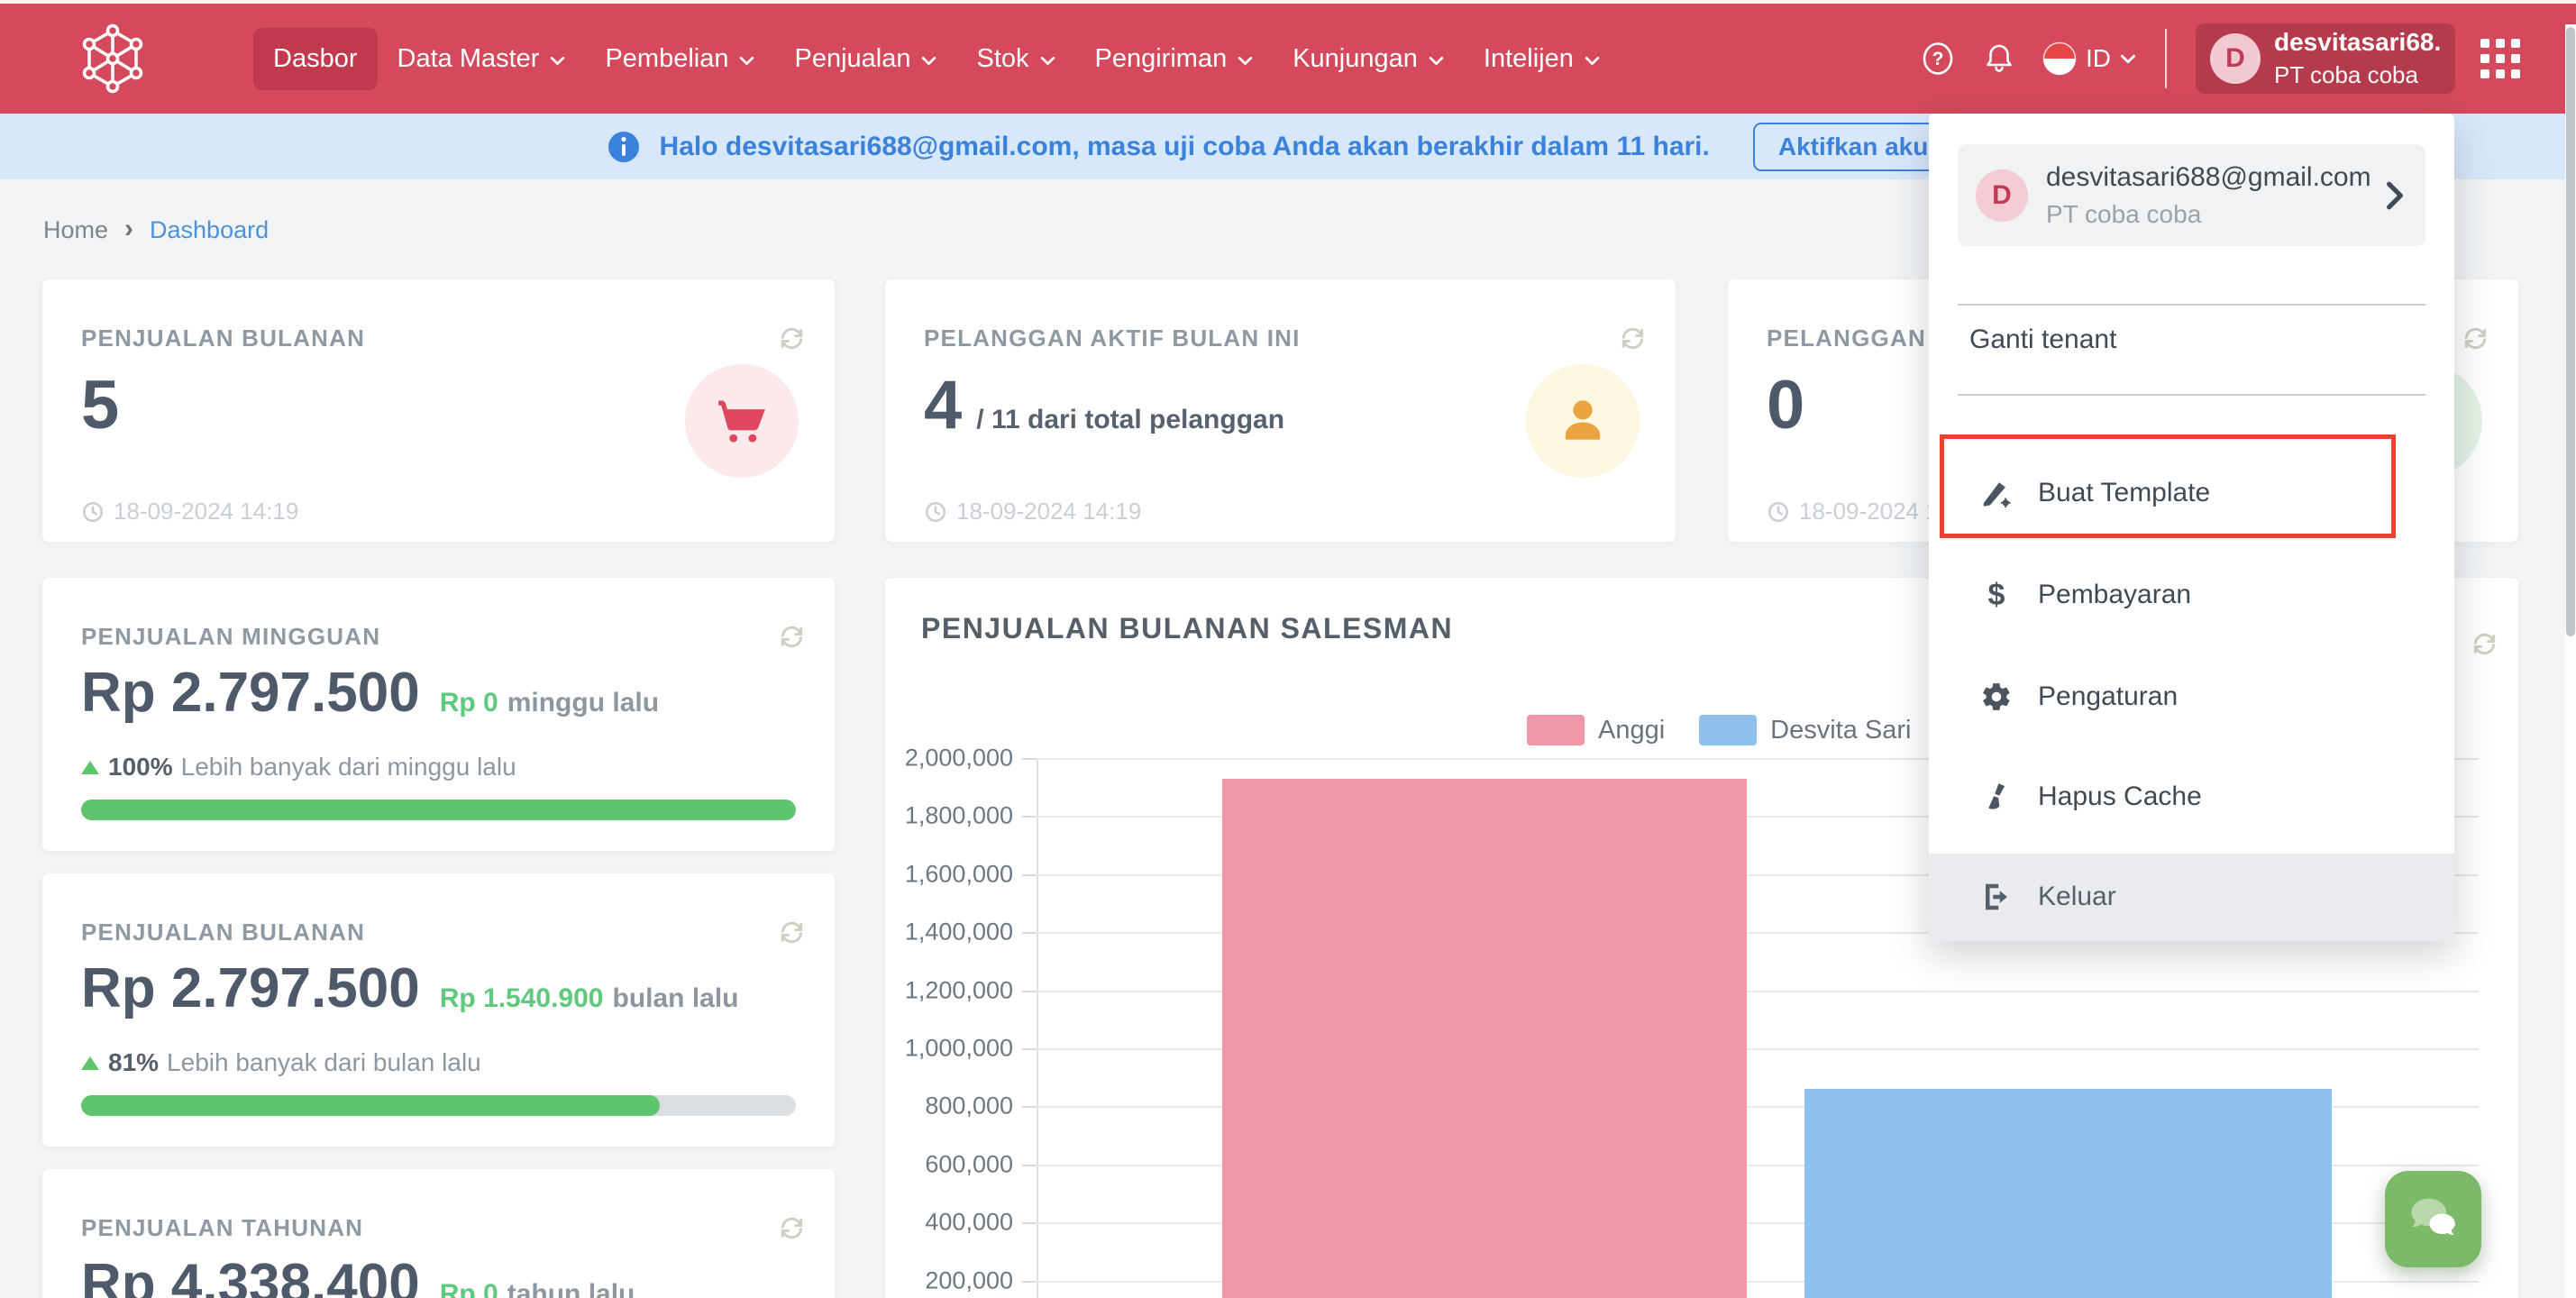 The width and height of the screenshot is (2576, 1298). I want to click on previous-value: Rp 0, so click(469, 1288).